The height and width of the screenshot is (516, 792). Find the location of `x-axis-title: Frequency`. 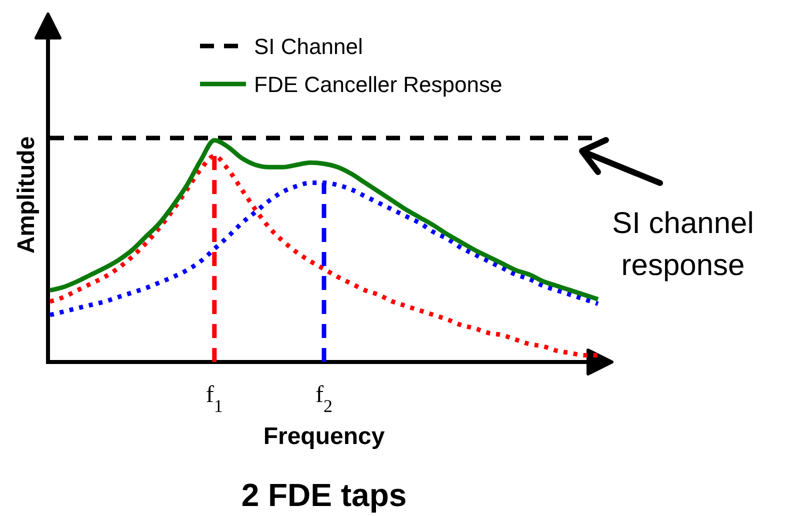

x-axis-title: Frequency is located at coordinates (324, 436).